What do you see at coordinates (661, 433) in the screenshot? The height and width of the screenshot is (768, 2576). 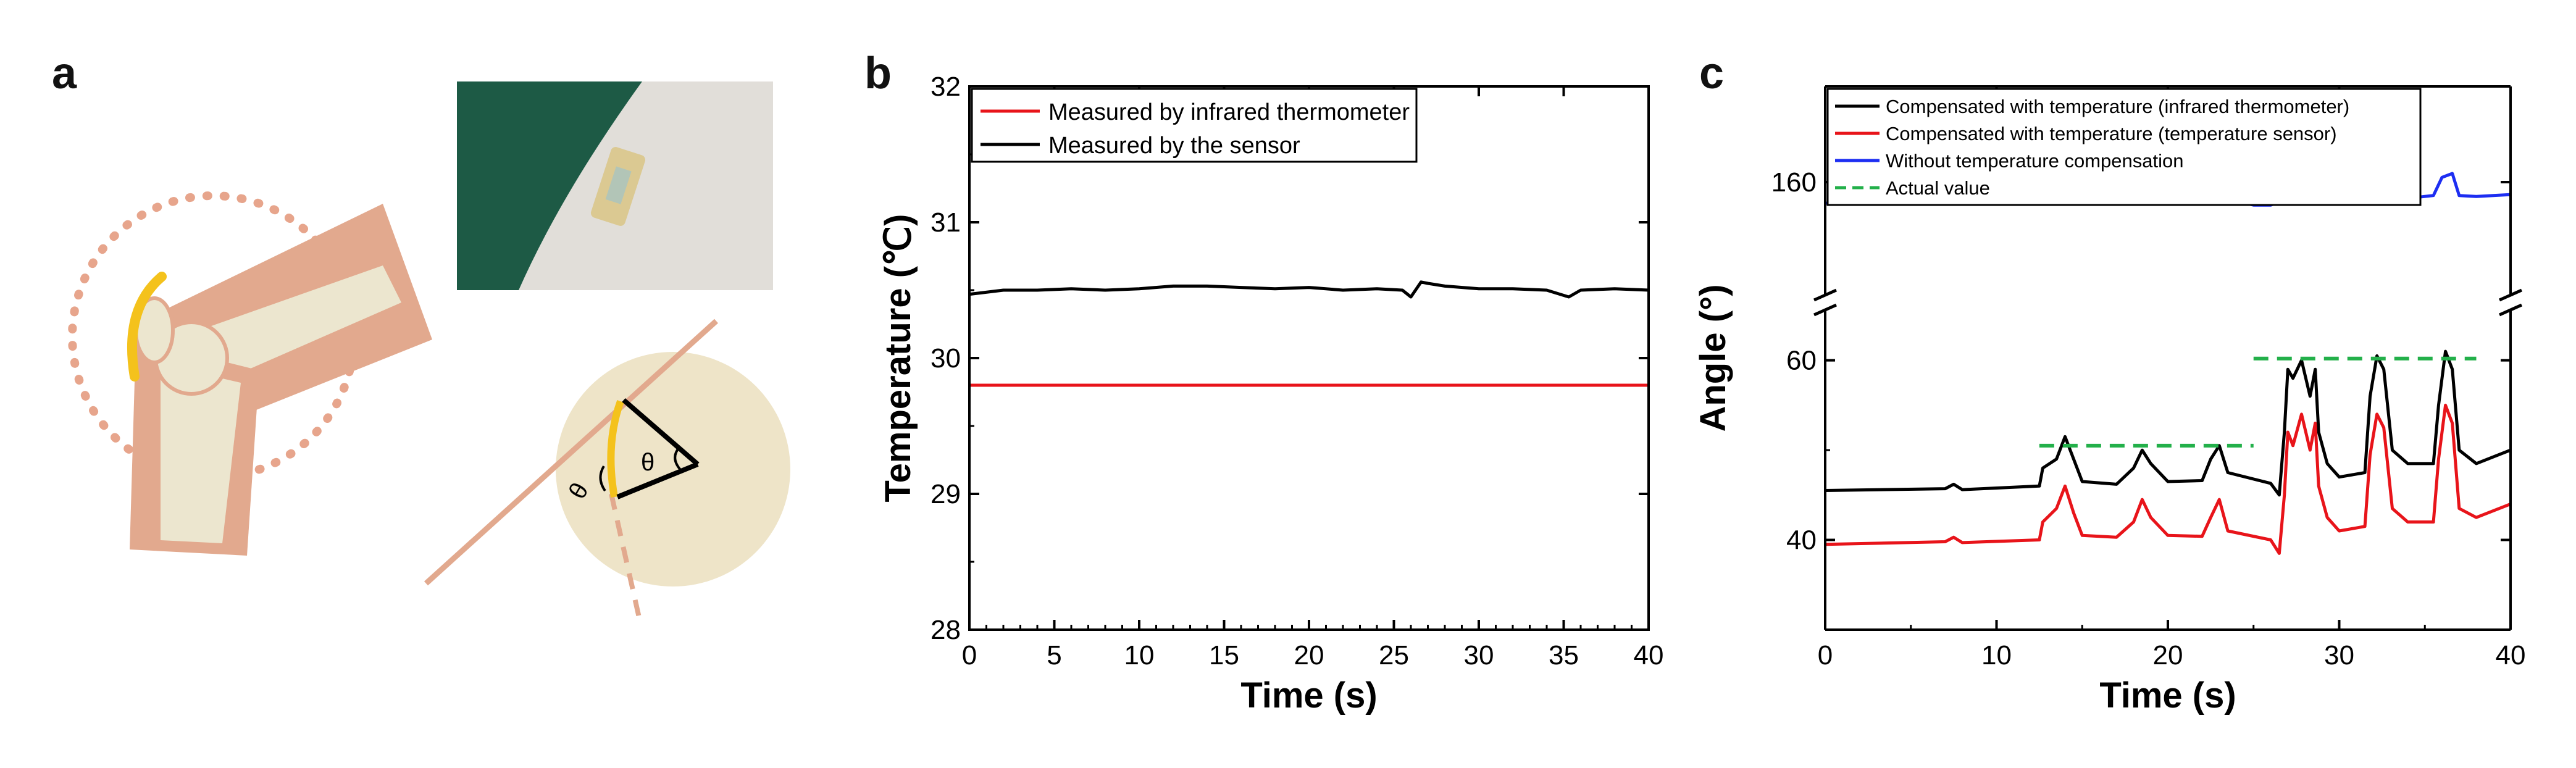 I see `radius-line-top` at bounding box center [661, 433].